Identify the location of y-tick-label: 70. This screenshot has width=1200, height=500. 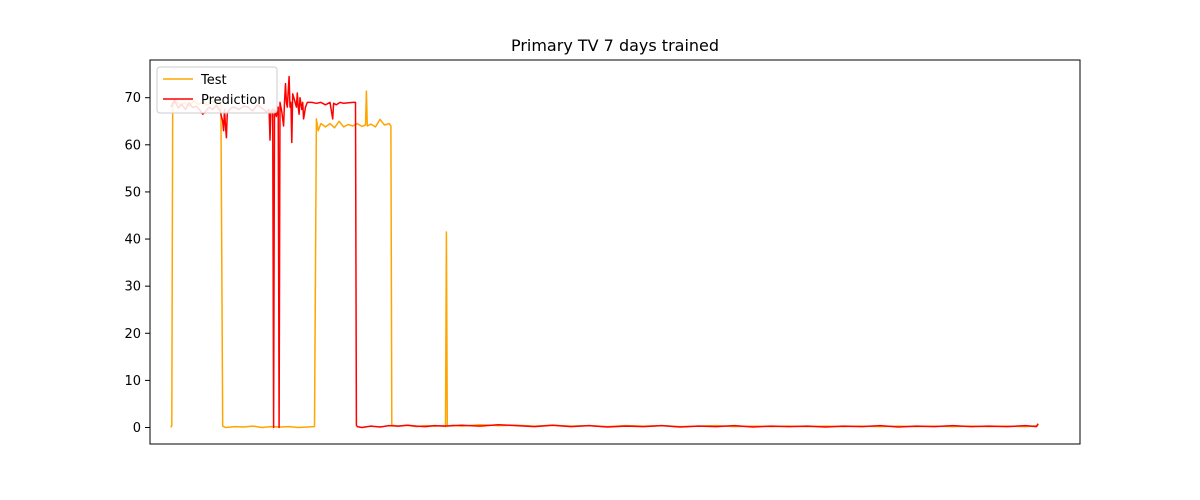
(132, 98).